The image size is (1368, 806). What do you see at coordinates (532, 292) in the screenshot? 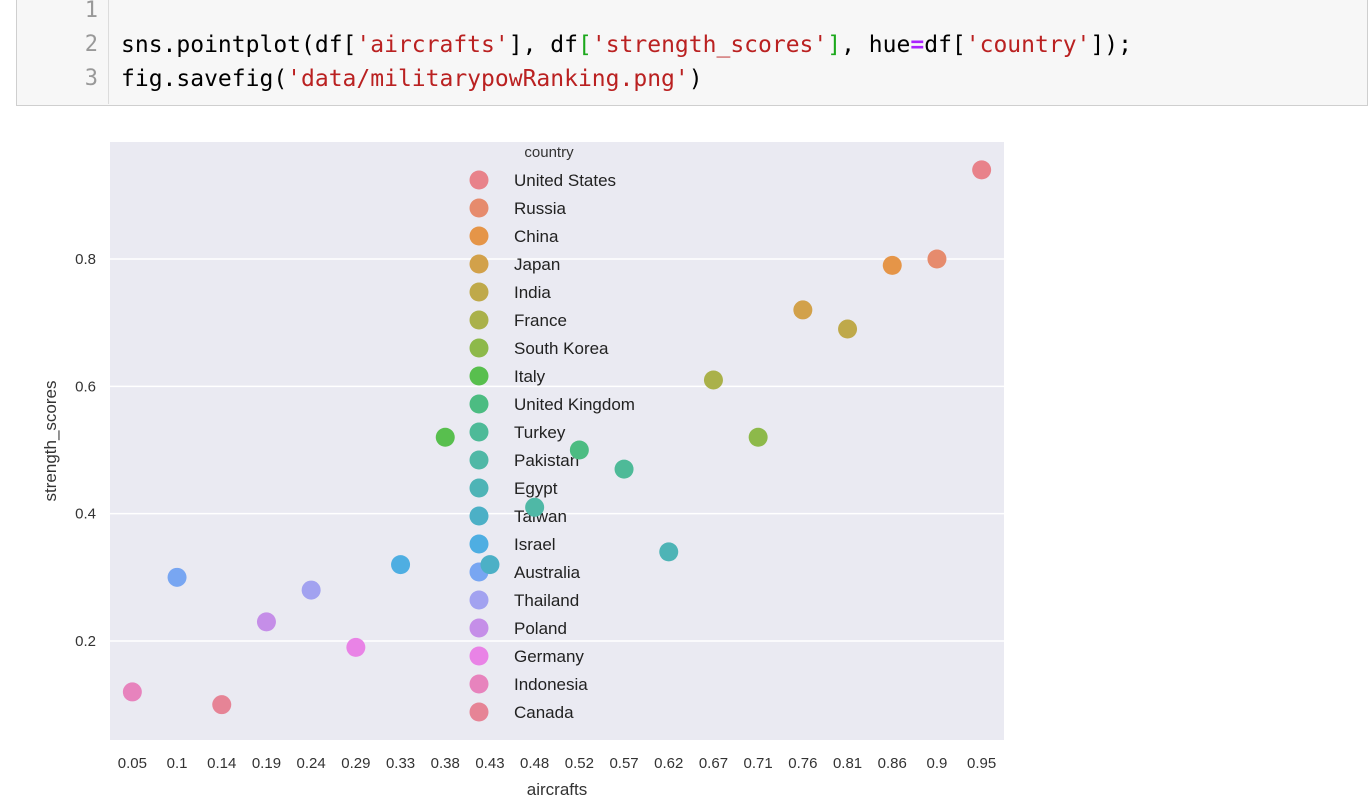
I see `legend-entry-label: India` at bounding box center [532, 292].